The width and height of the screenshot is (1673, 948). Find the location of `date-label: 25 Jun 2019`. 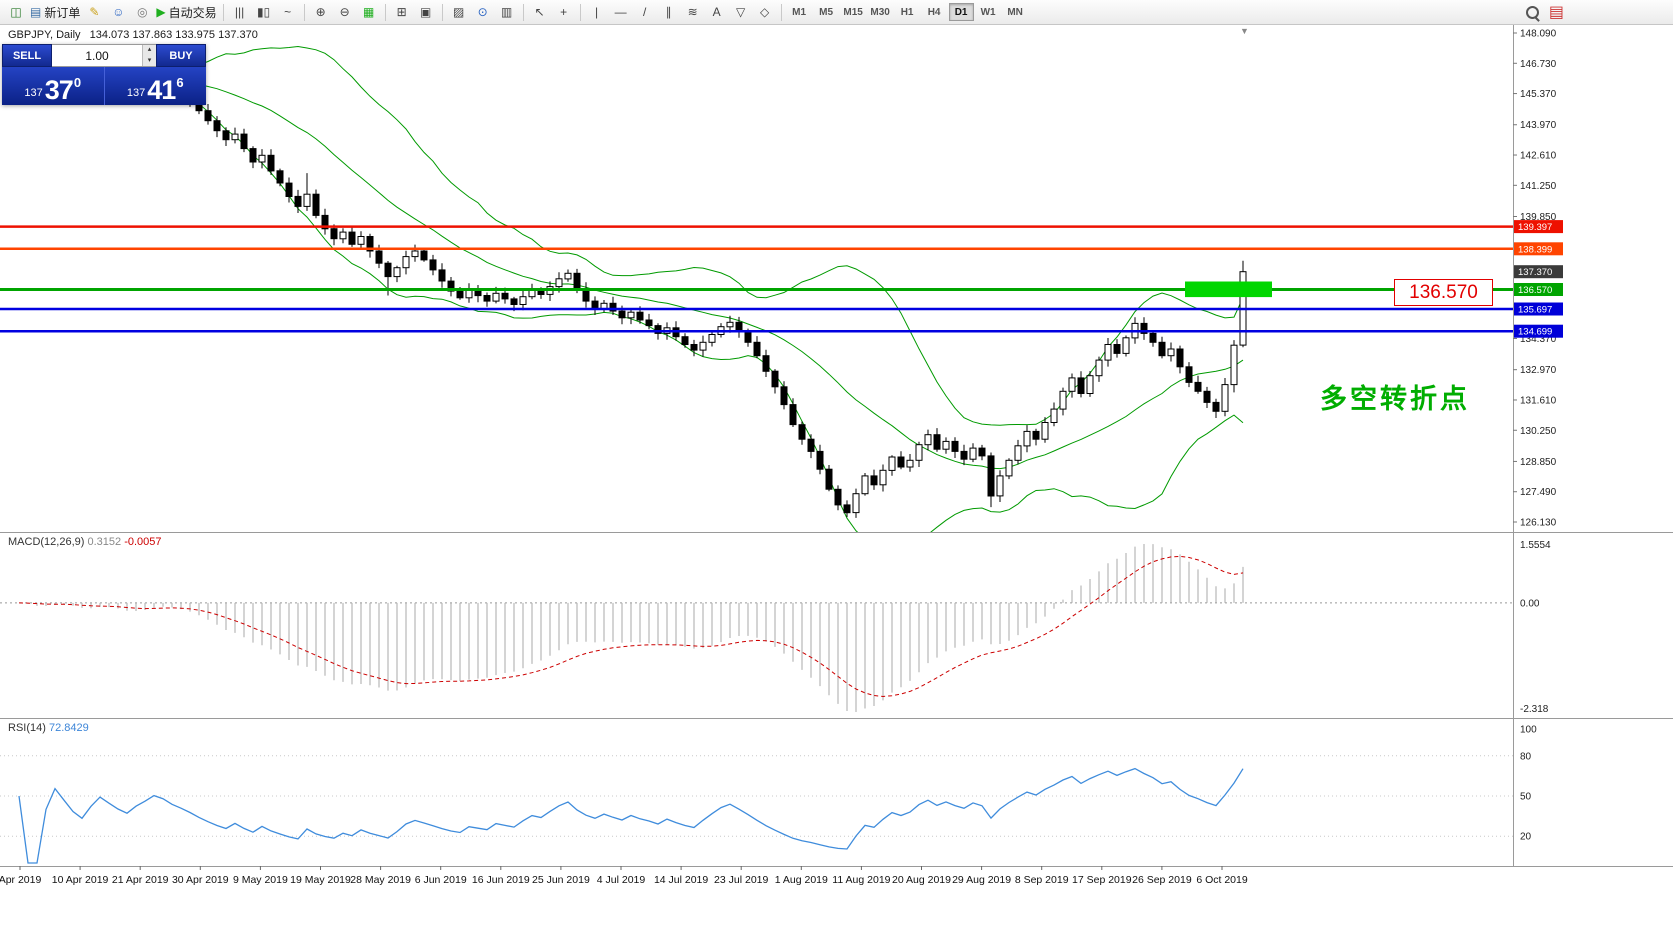

date-label: 25 Jun 2019 is located at coordinates (561, 880).